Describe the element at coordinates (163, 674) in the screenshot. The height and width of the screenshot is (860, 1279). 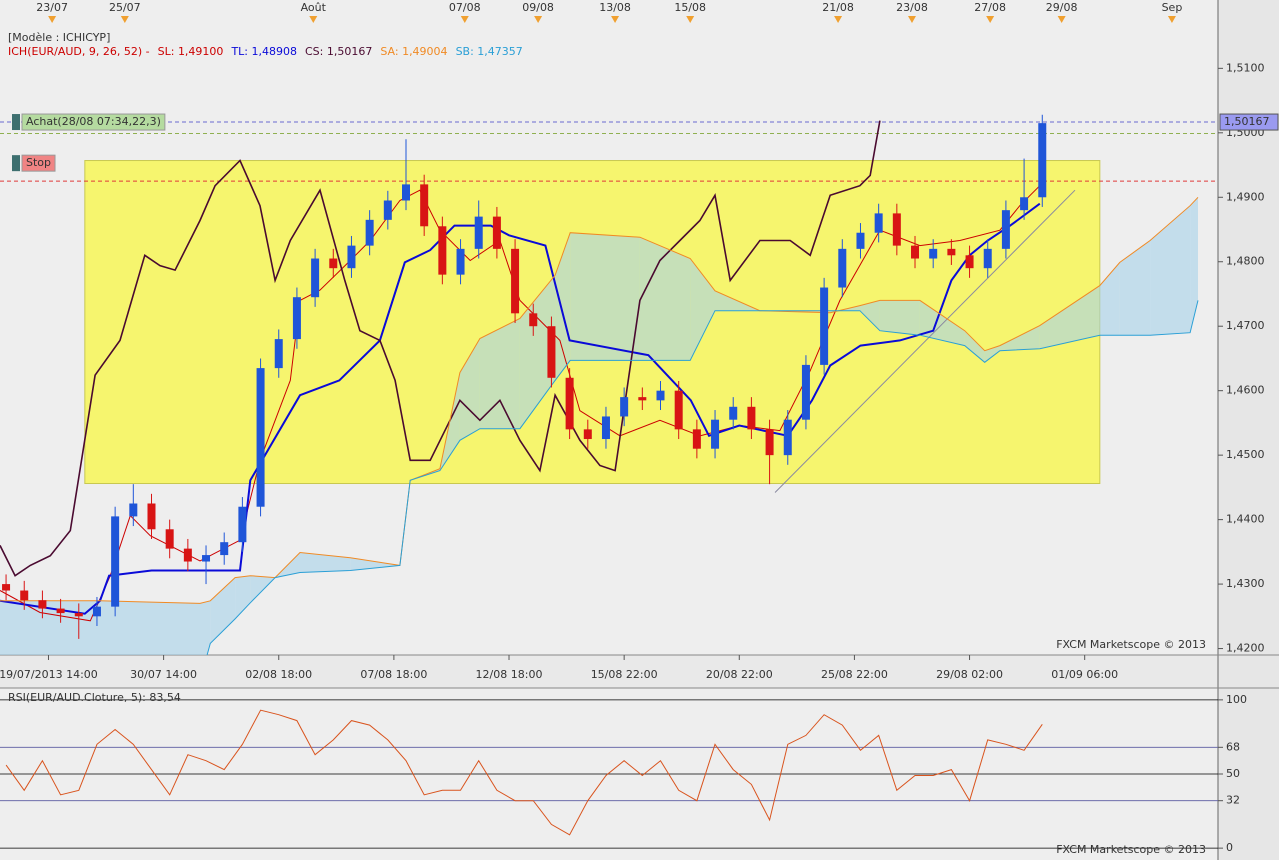
I see `x-tick-label: 30/07 14:00` at that location.